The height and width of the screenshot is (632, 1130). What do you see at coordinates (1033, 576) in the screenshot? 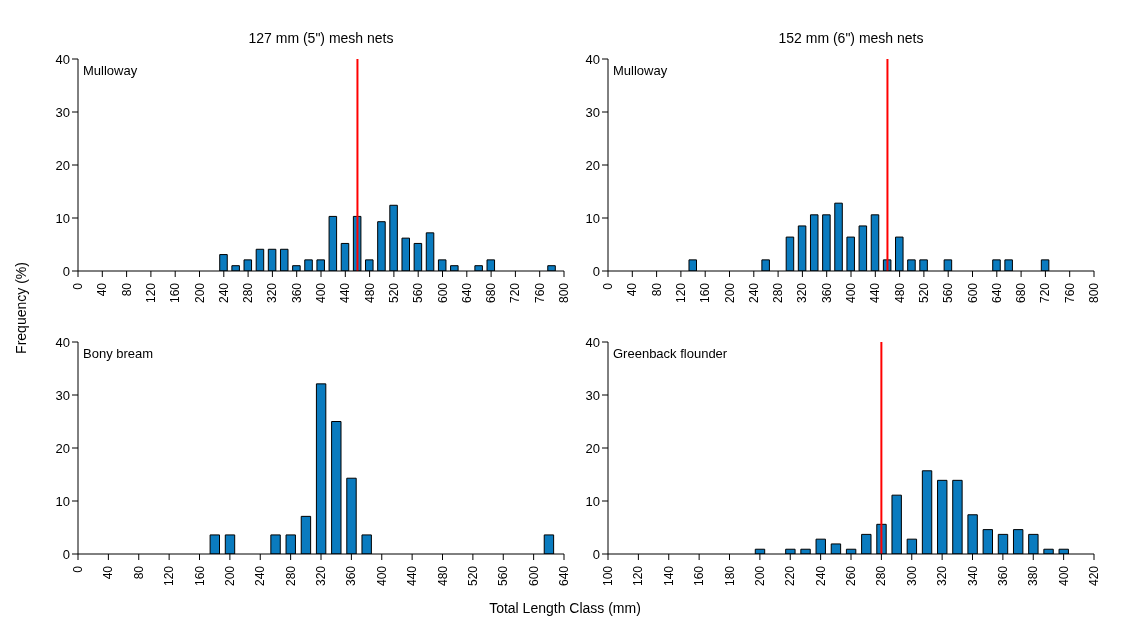
I see `x-tick-label: 380` at bounding box center [1033, 576].